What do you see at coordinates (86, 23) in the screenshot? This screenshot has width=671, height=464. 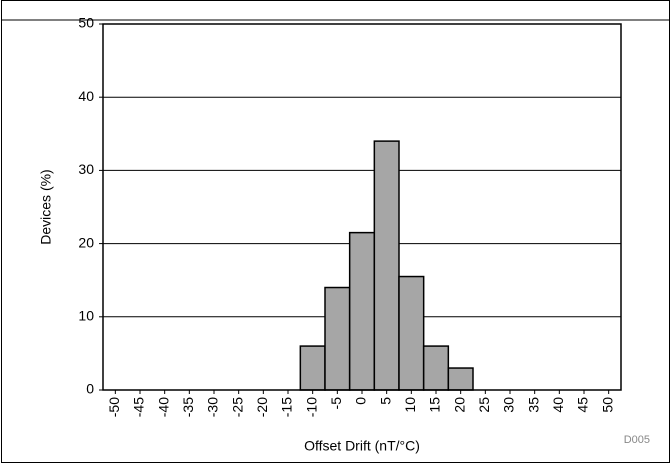 I see `y-tick-label: 50` at bounding box center [86, 23].